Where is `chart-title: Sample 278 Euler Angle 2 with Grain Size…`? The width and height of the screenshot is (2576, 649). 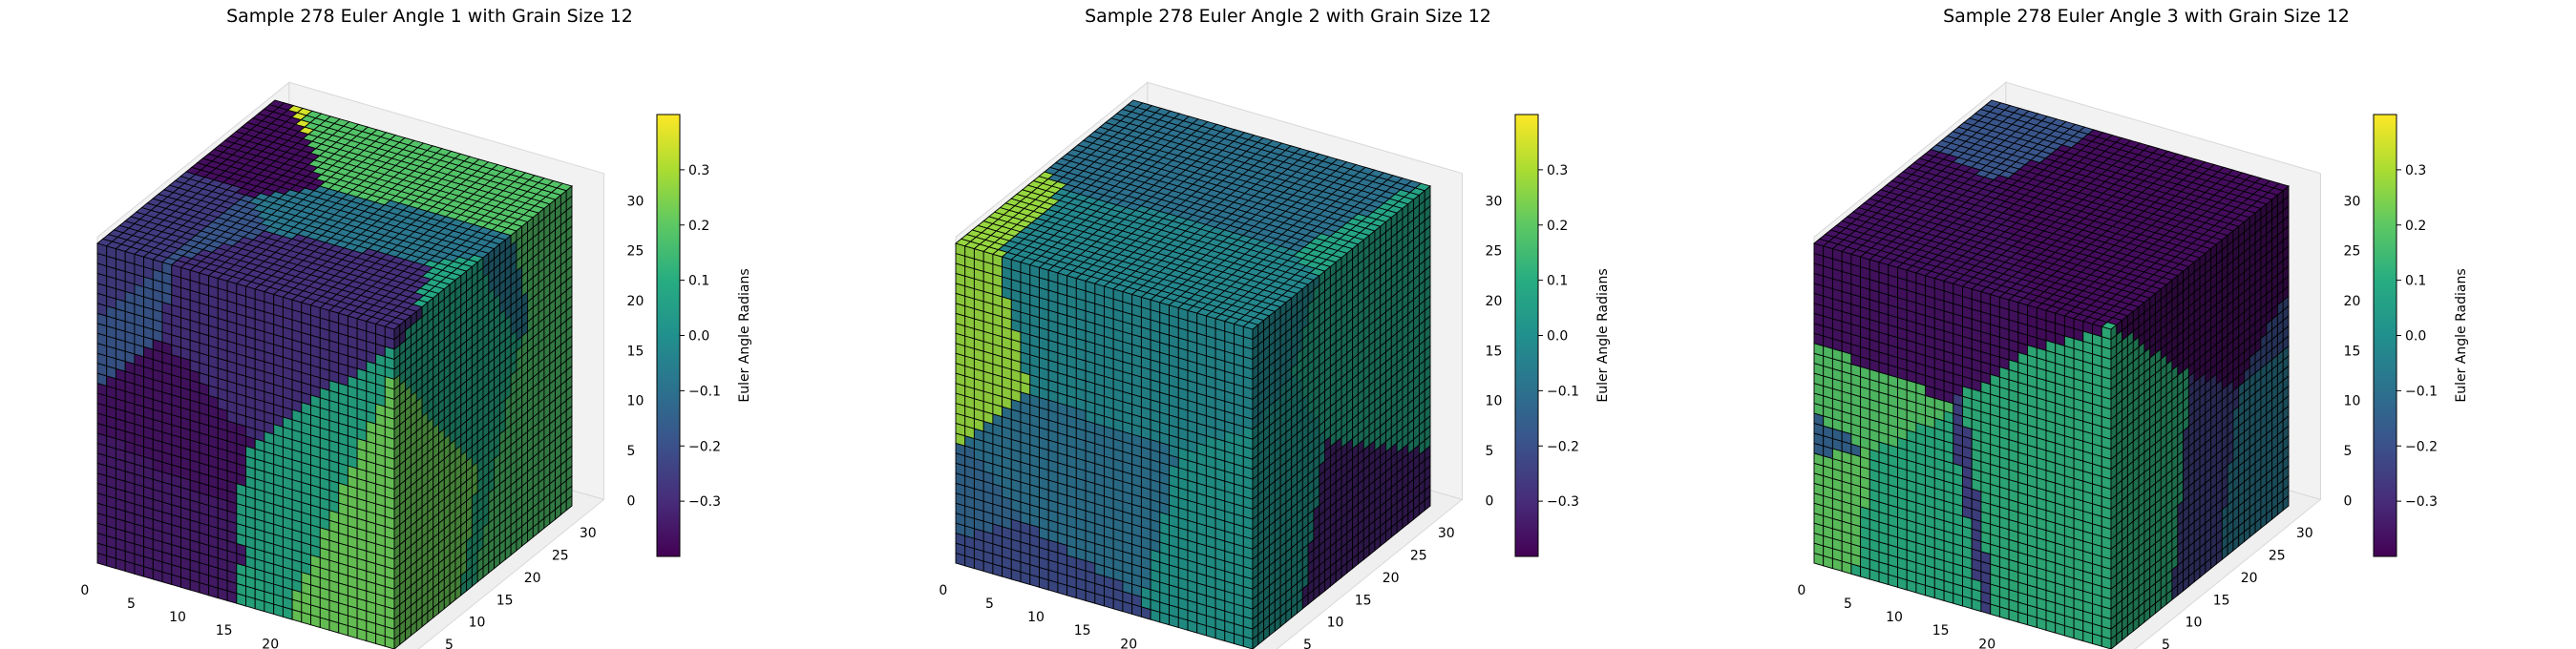 chart-title: Sample 278 Euler Angle 2 with Grain Size… is located at coordinates (1288, 16).